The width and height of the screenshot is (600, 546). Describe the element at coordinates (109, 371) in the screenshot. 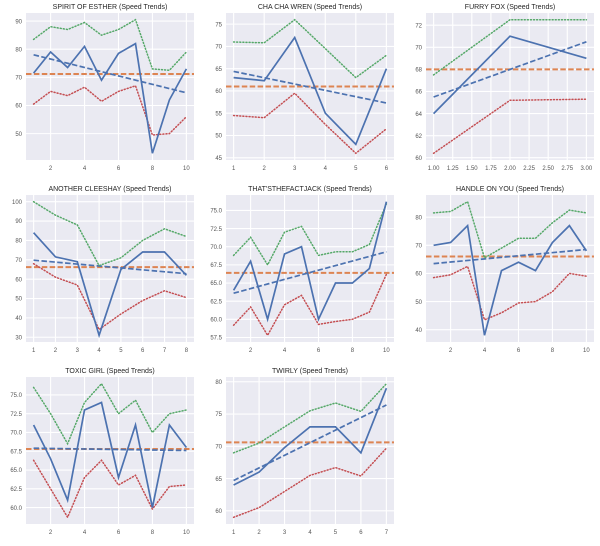

I see `chart-title: TOXIC GIRL (Speed Trends)` at that location.